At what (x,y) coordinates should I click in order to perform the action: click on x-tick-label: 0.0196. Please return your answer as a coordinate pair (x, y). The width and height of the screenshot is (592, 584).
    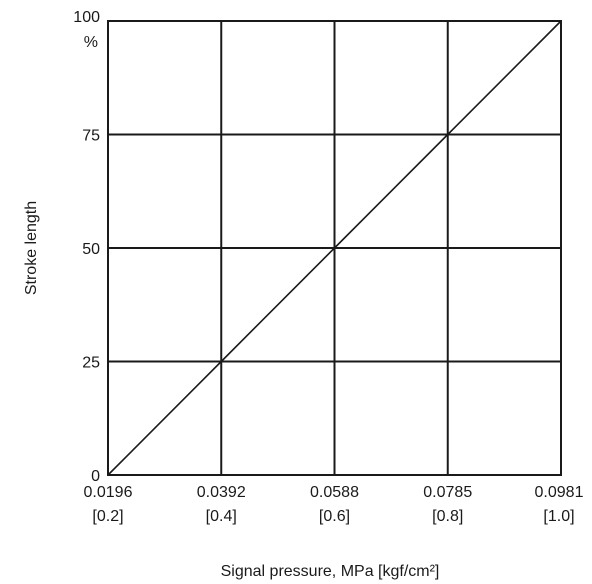
    Looking at the image, I should click on (108, 492).